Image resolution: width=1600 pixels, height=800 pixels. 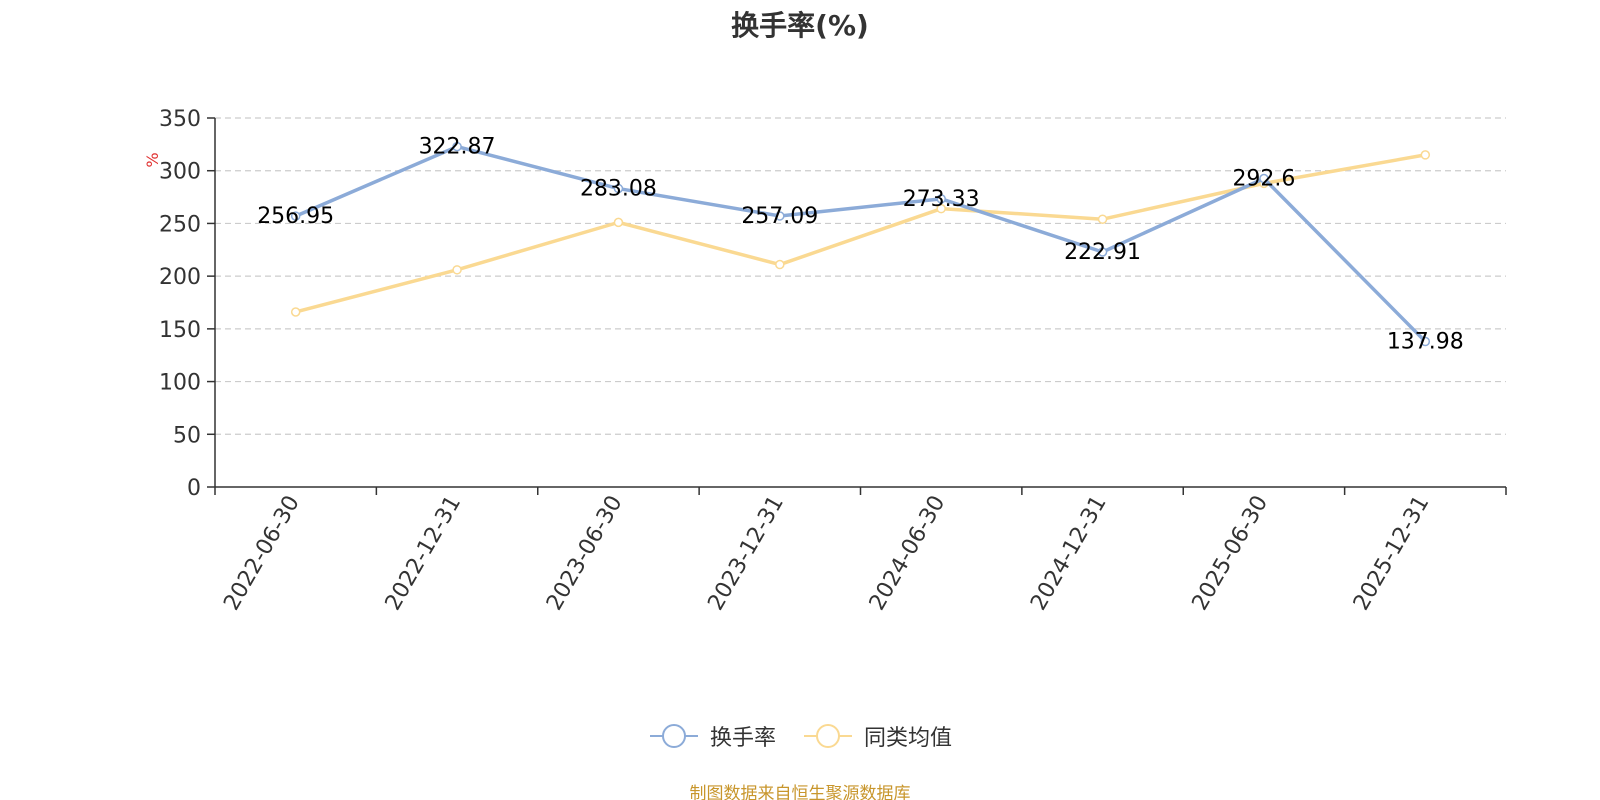 I want to click on data-label: 137.98, so click(x=1425, y=342).